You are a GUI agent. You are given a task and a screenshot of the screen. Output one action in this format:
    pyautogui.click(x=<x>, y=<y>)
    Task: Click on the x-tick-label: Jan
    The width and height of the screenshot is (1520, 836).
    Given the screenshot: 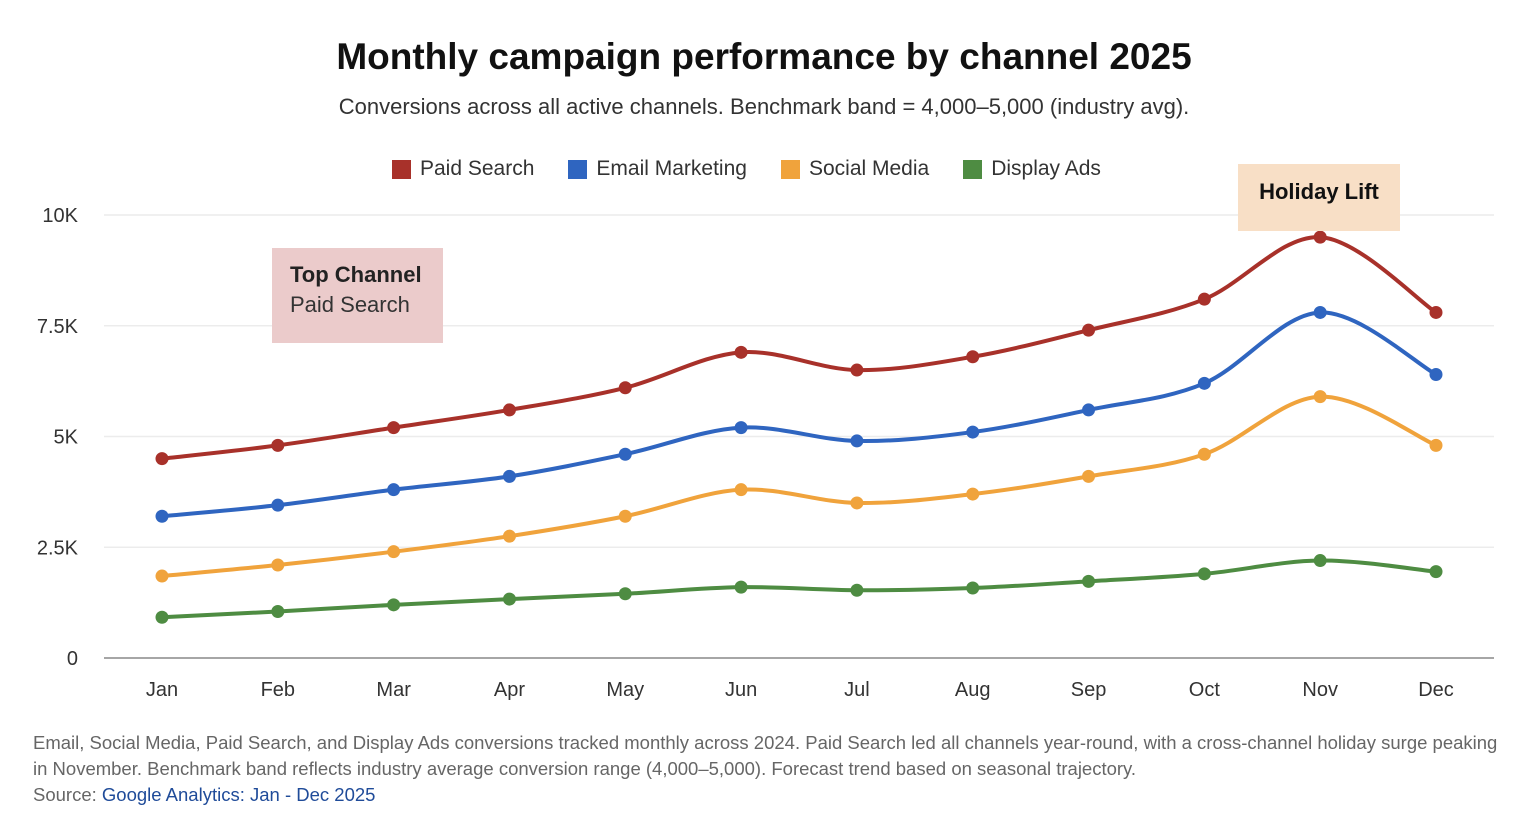 What is the action you would take?
    pyautogui.click(x=162, y=690)
    